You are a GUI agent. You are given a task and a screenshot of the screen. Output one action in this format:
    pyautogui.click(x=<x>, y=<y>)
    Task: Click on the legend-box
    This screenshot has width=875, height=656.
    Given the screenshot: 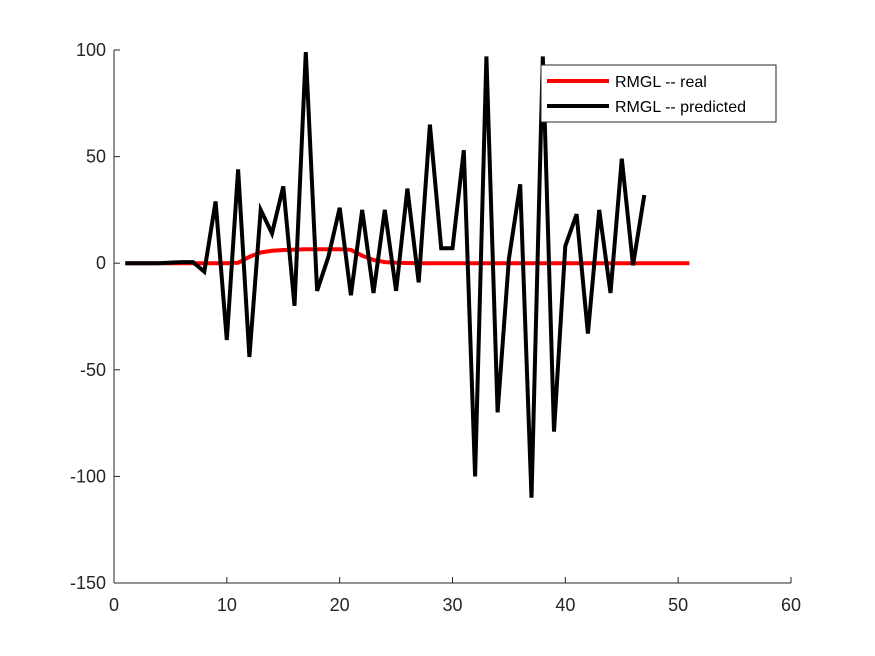 What is the action you would take?
    pyautogui.click(x=658, y=93)
    